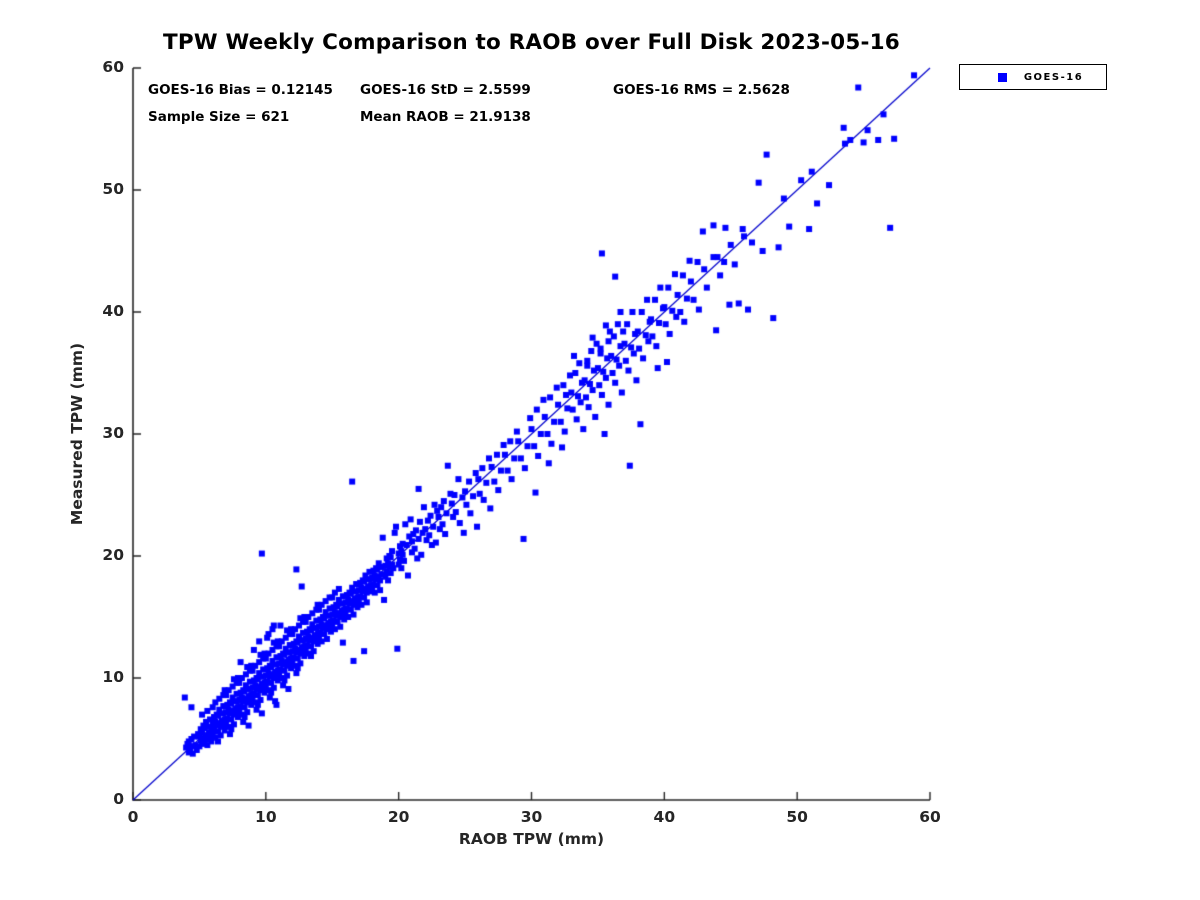 The width and height of the screenshot is (1200, 900). Describe the element at coordinates (531, 817) in the screenshot. I see `x-tick-label: 30` at that location.